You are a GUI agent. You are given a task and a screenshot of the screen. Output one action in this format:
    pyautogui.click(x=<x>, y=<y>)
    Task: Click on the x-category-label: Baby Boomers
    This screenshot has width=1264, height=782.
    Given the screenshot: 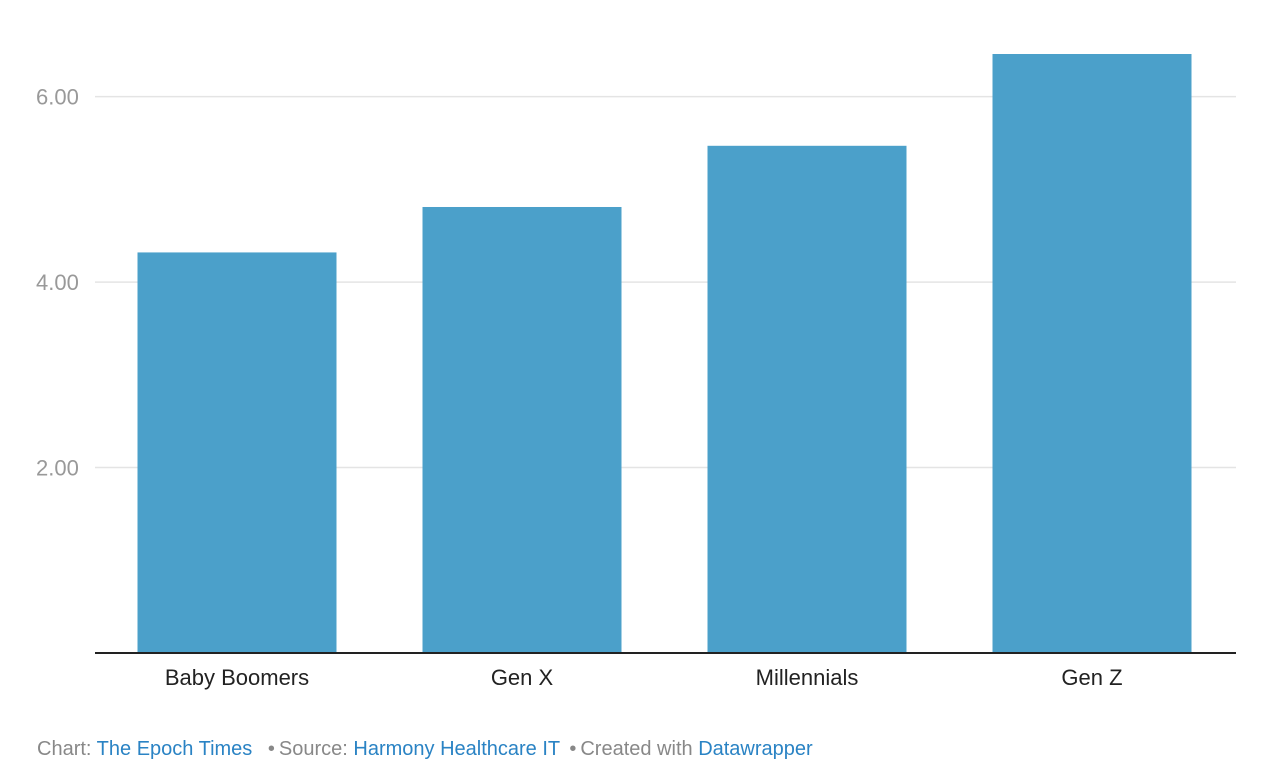 What is the action you would take?
    pyautogui.click(x=237, y=677)
    